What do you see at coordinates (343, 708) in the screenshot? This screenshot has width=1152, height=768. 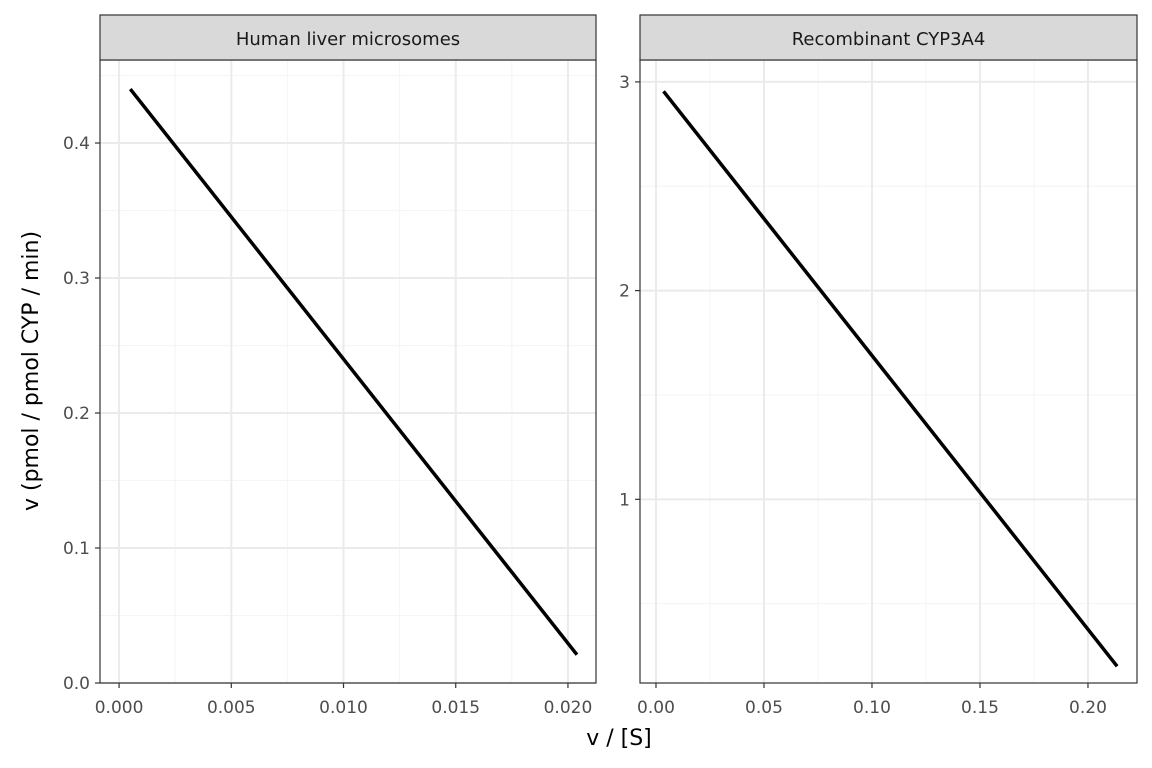 I see `x-tick-label: 0.010` at bounding box center [343, 708].